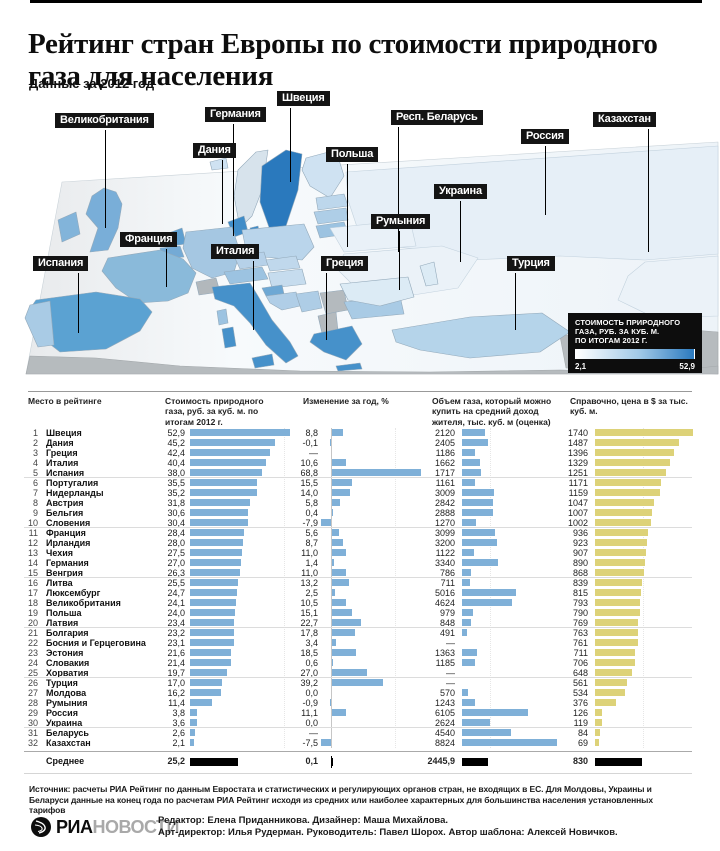 This screenshot has height=851, width=720. I want to click on volume-value: 1270, so click(444, 523).